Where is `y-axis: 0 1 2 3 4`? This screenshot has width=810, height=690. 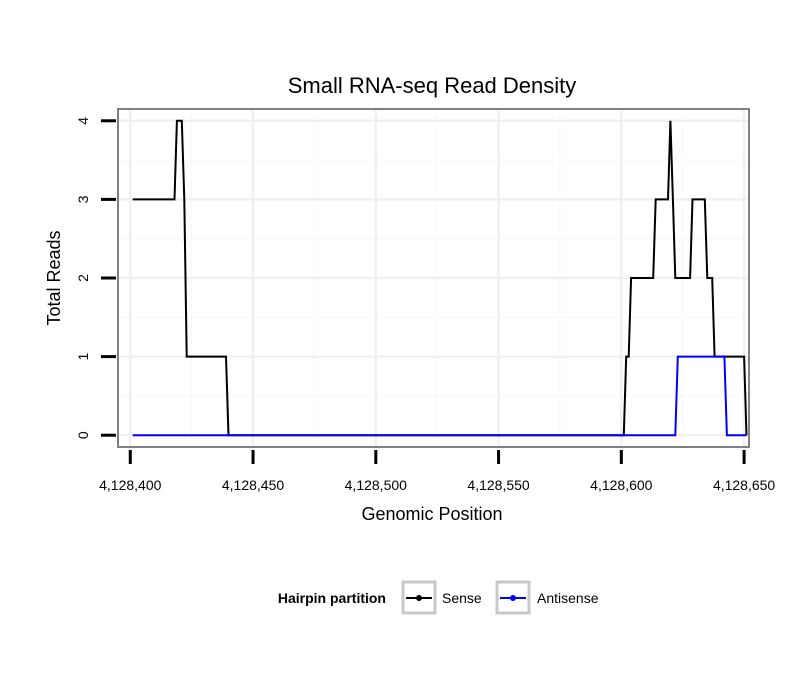 y-axis: 0 1 2 3 4 is located at coordinates (95, 278).